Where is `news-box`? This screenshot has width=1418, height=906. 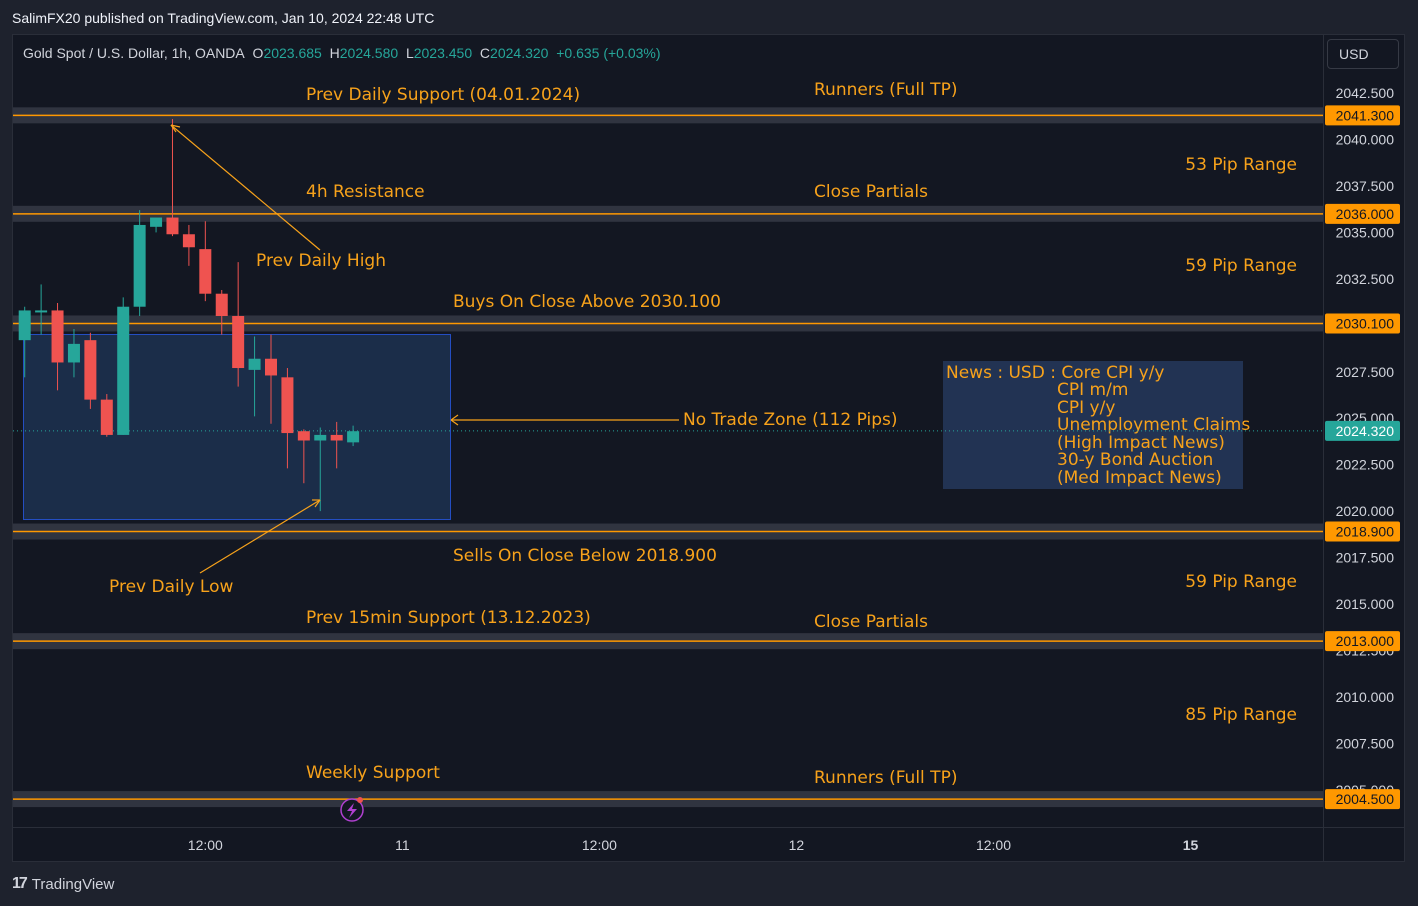 news-box is located at coordinates (1093, 425).